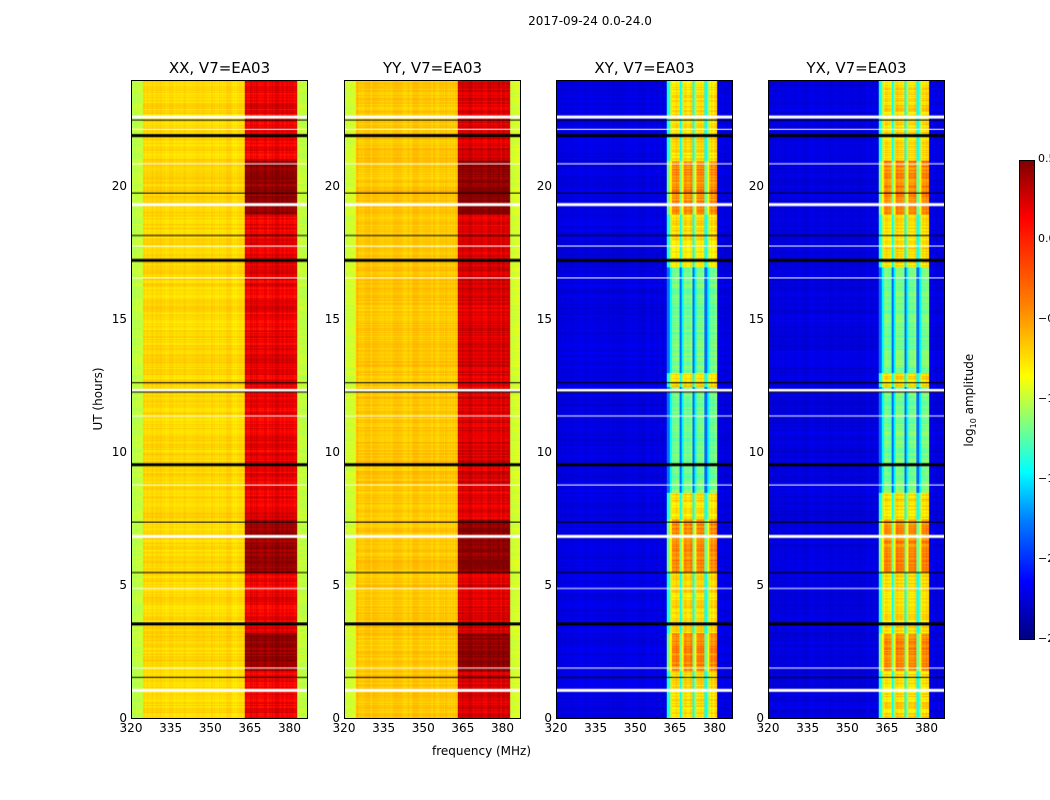  I want to click on colorbar-label: log10 amplitude, so click(970, 400).